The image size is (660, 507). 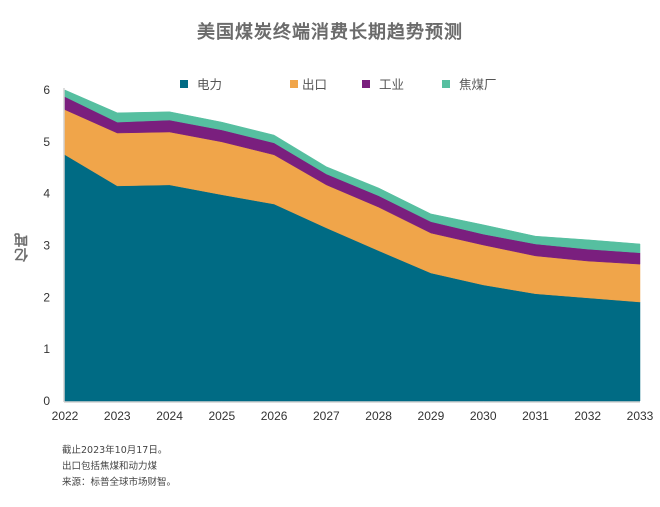 I want to click on chart-title: 美国煤炭终端消费长期趋势预测, so click(x=330, y=32).